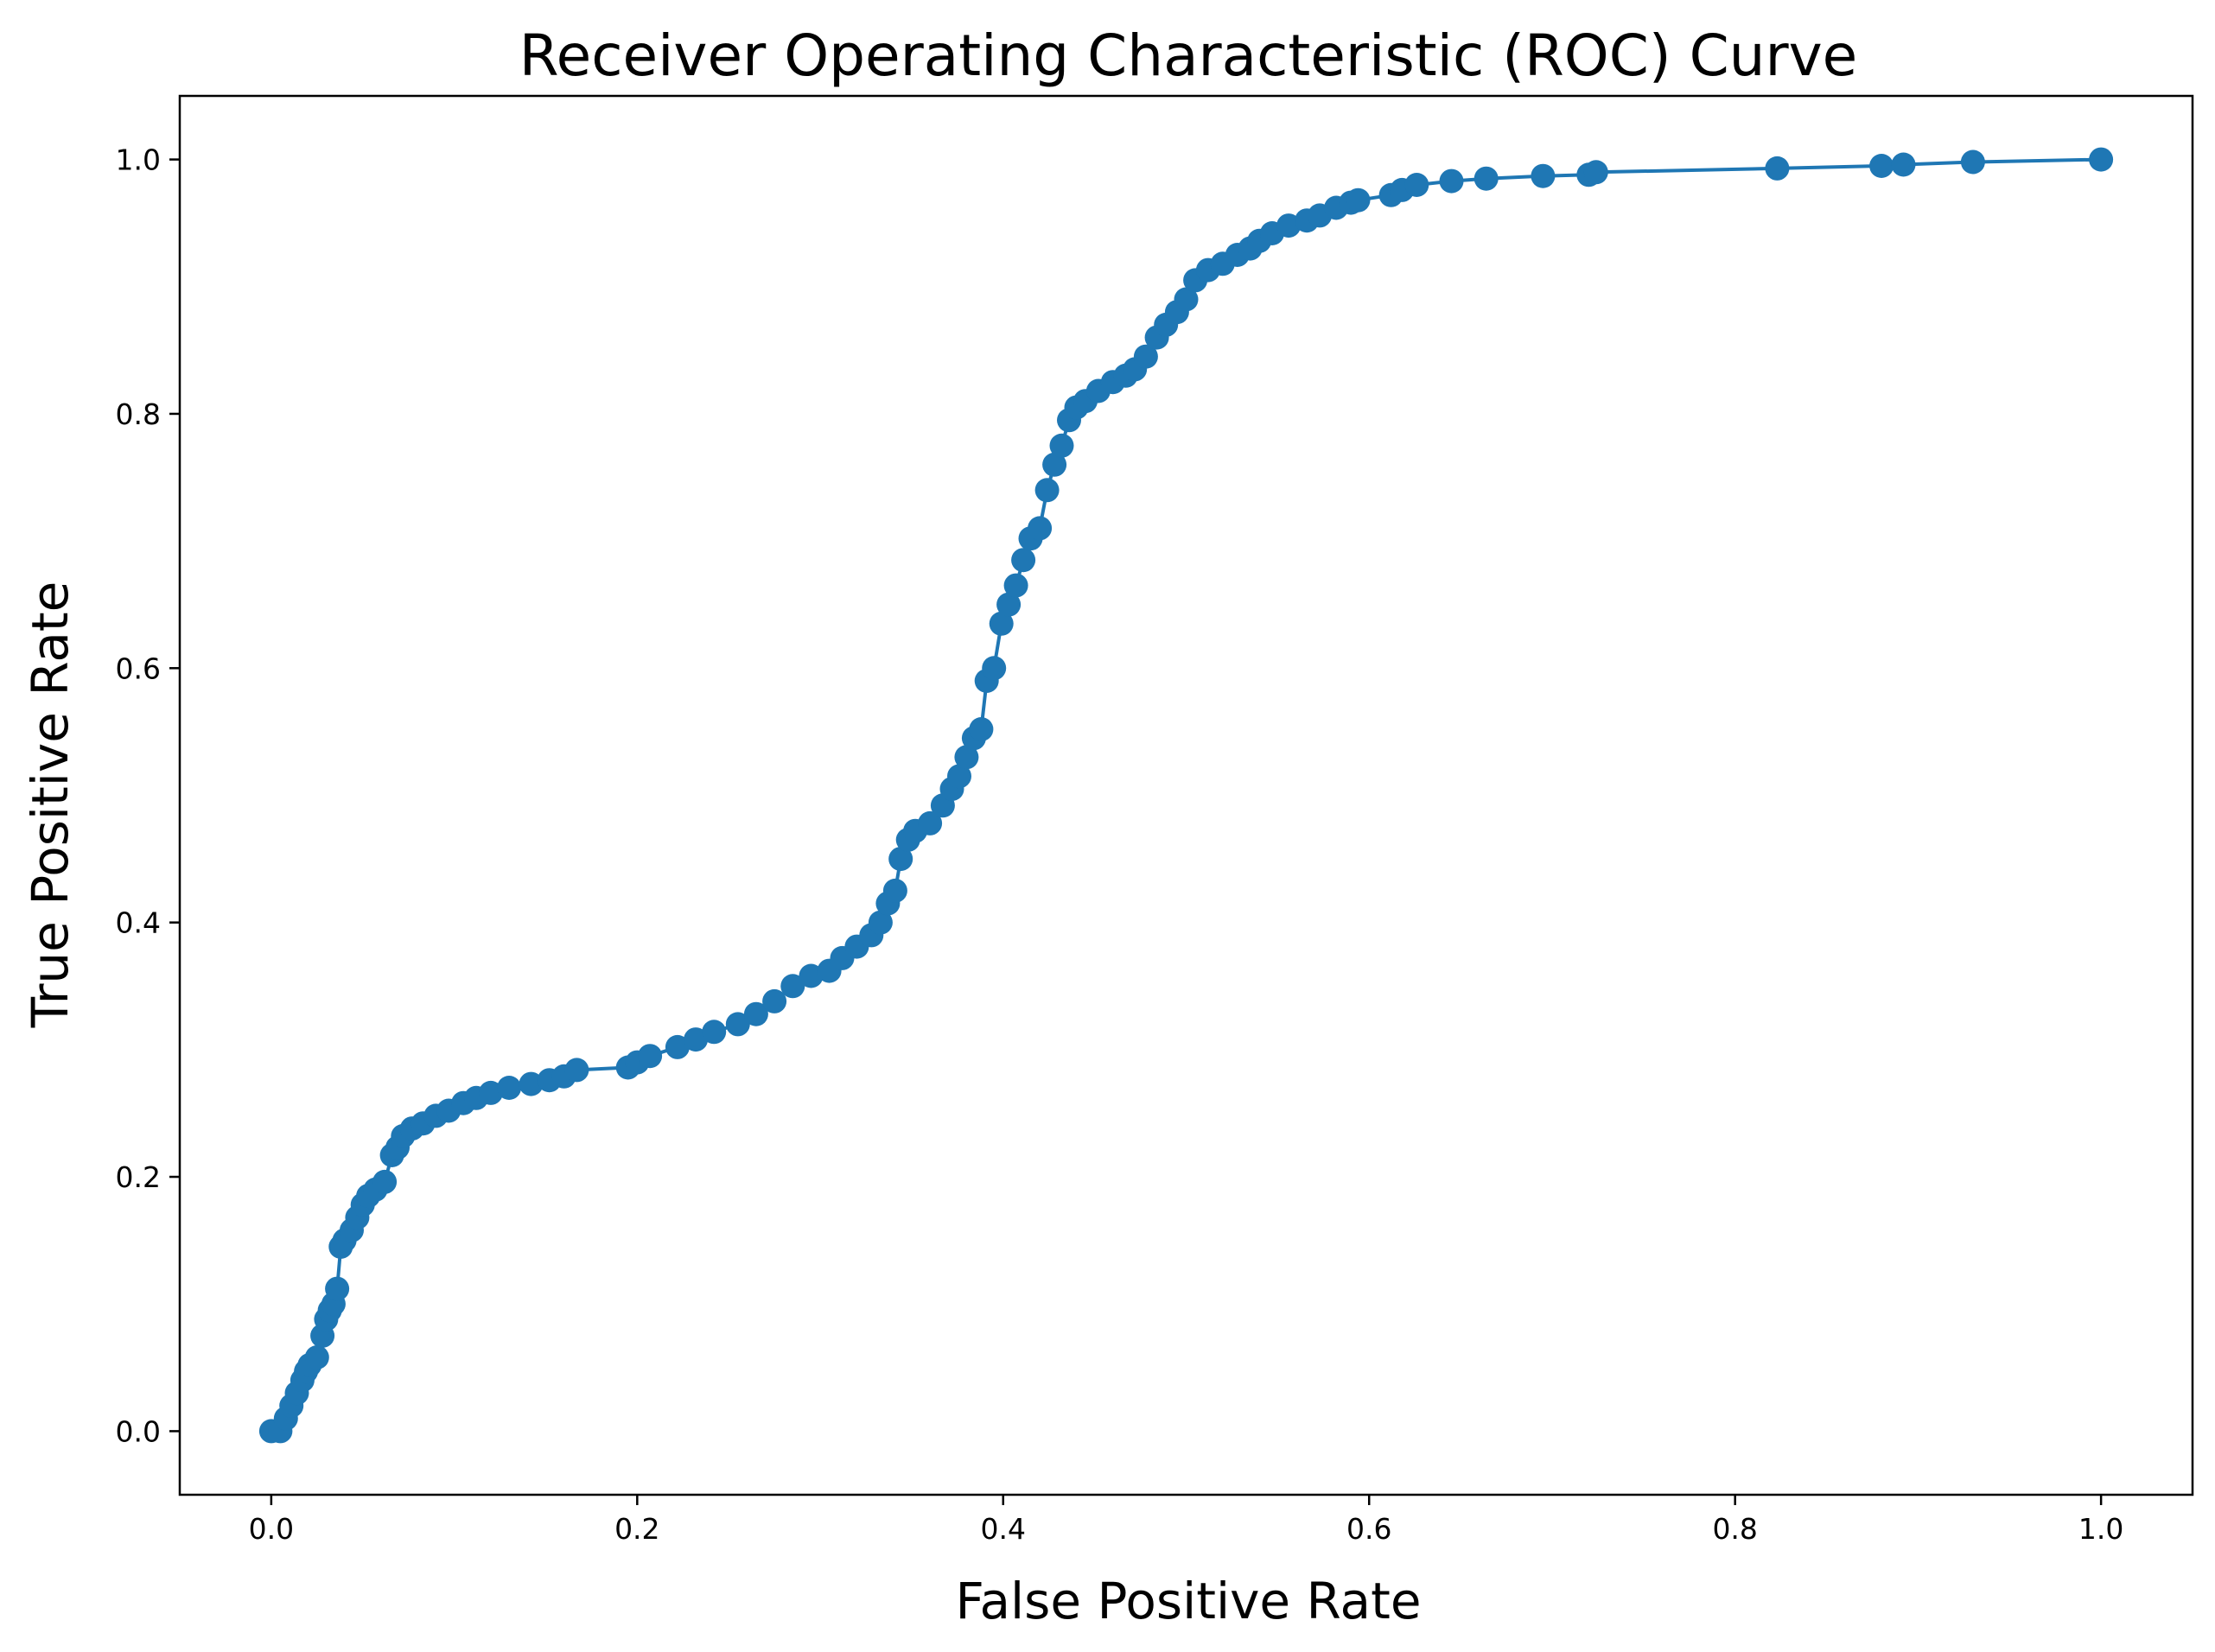 Image resolution: width=2215 pixels, height=1652 pixels. What do you see at coordinates (50, 805) in the screenshot?
I see `y-axis-label: True Positive Rate` at bounding box center [50, 805].